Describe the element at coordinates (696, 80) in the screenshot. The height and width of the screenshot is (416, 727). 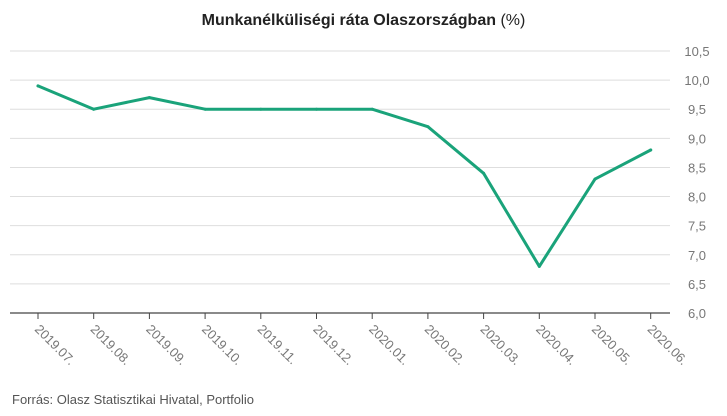
I see `y-tick-label: 10,0` at that location.